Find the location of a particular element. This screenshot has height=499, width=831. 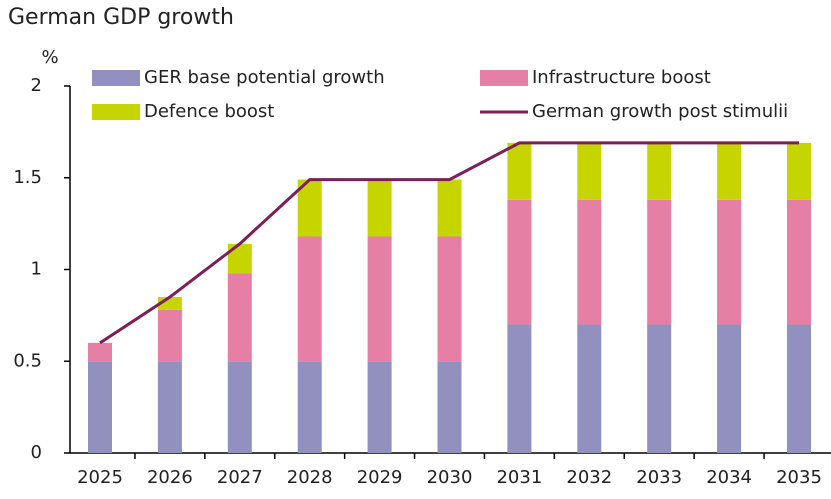

y-tick-label: 1.5 is located at coordinates (27, 177).